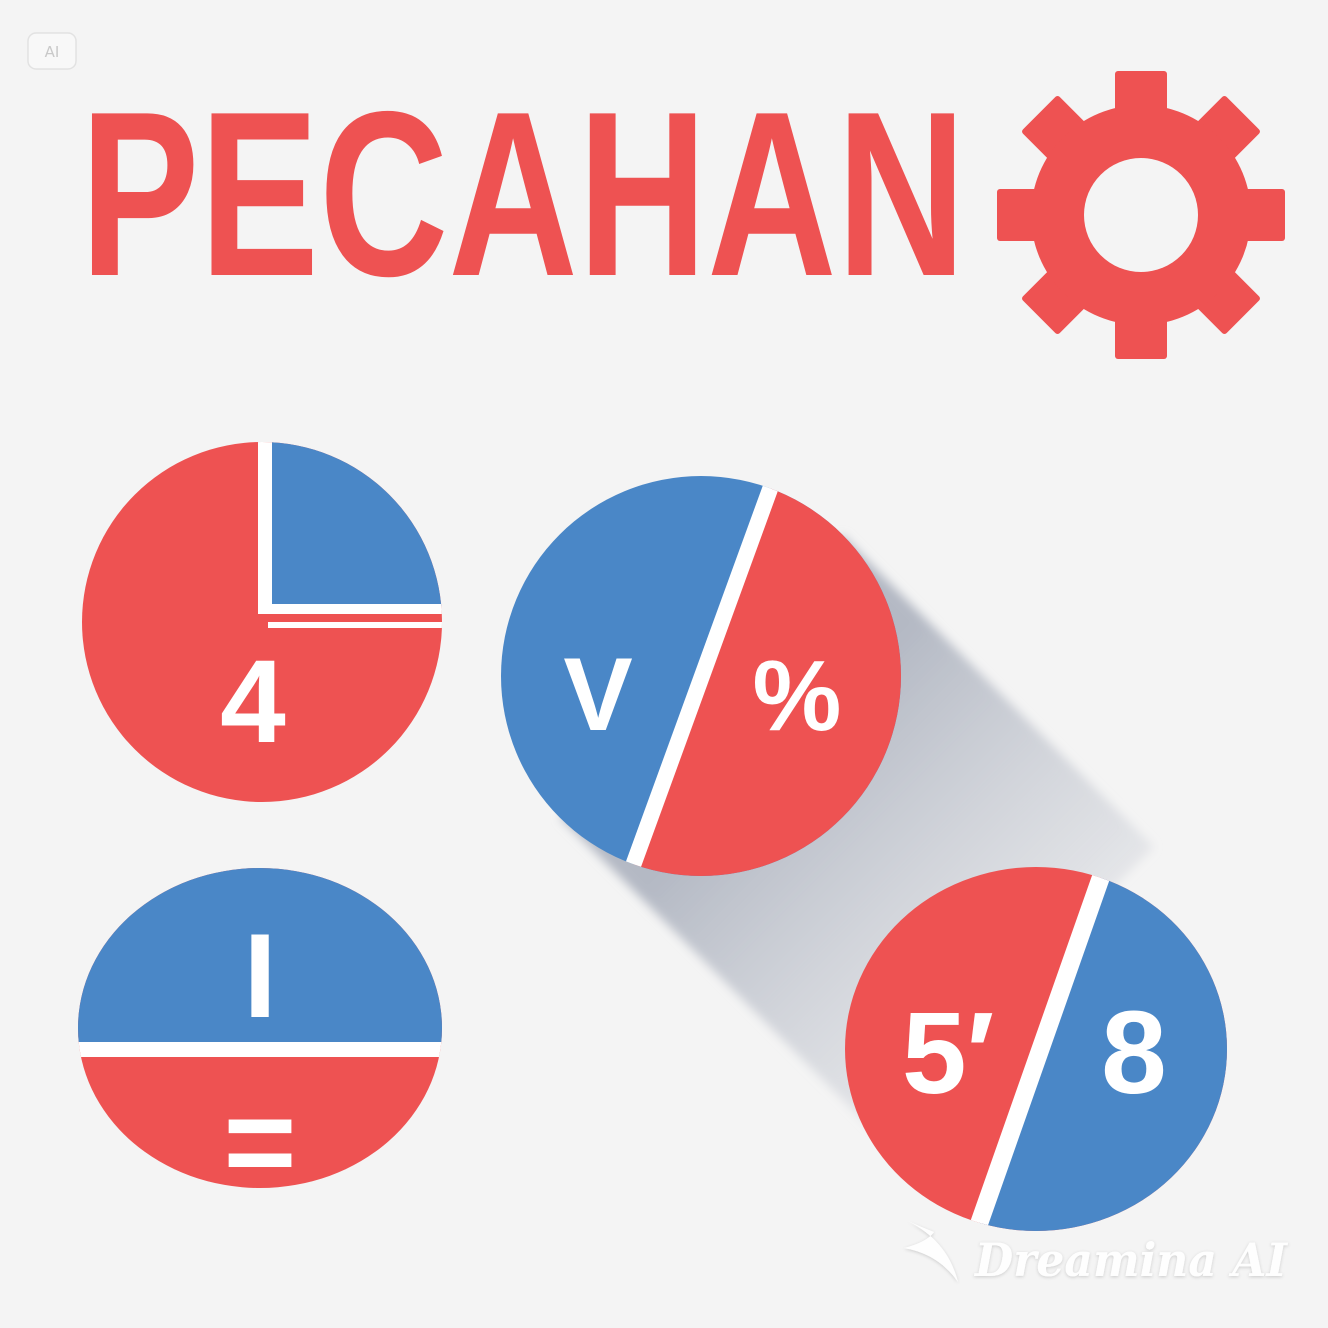 This screenshot has height=1328, width=1328. What do you see at coordinates (260, 1142) in the screenshot?
I see `half-circle-bottom-label: =` at bounding box center [260, 1142].